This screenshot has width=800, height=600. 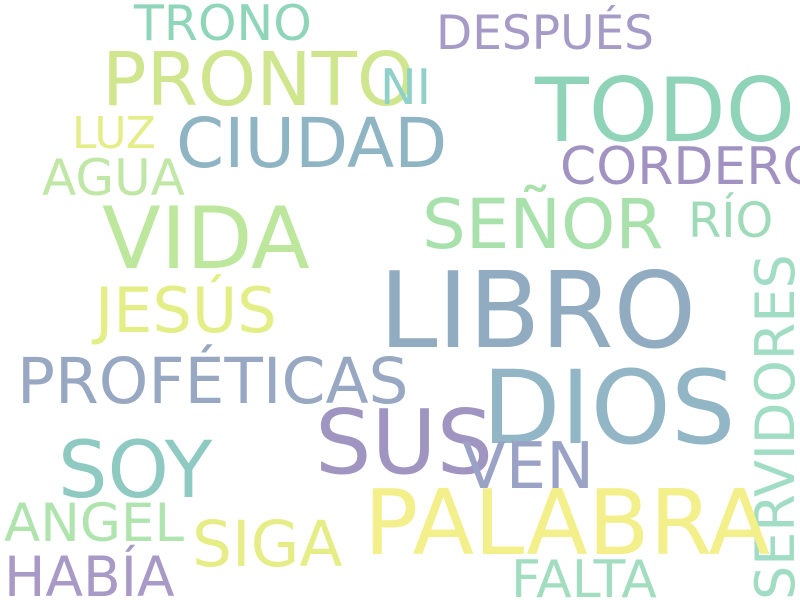 I want to click on word-angel: ANGEL, so click(x=94, y=523).